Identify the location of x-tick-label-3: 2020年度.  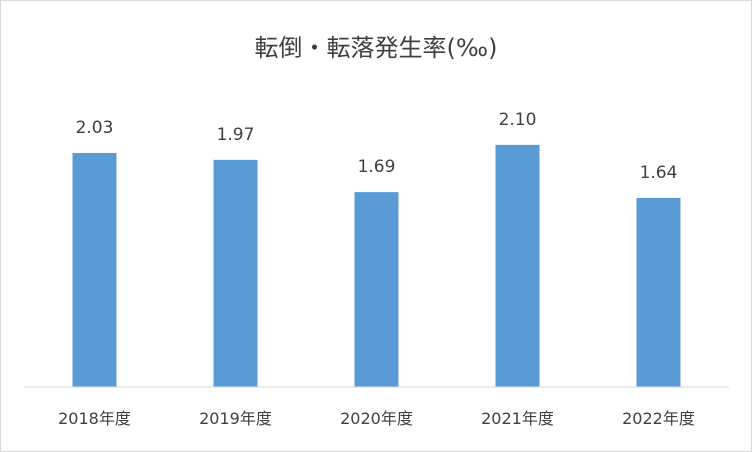
(376, 418).